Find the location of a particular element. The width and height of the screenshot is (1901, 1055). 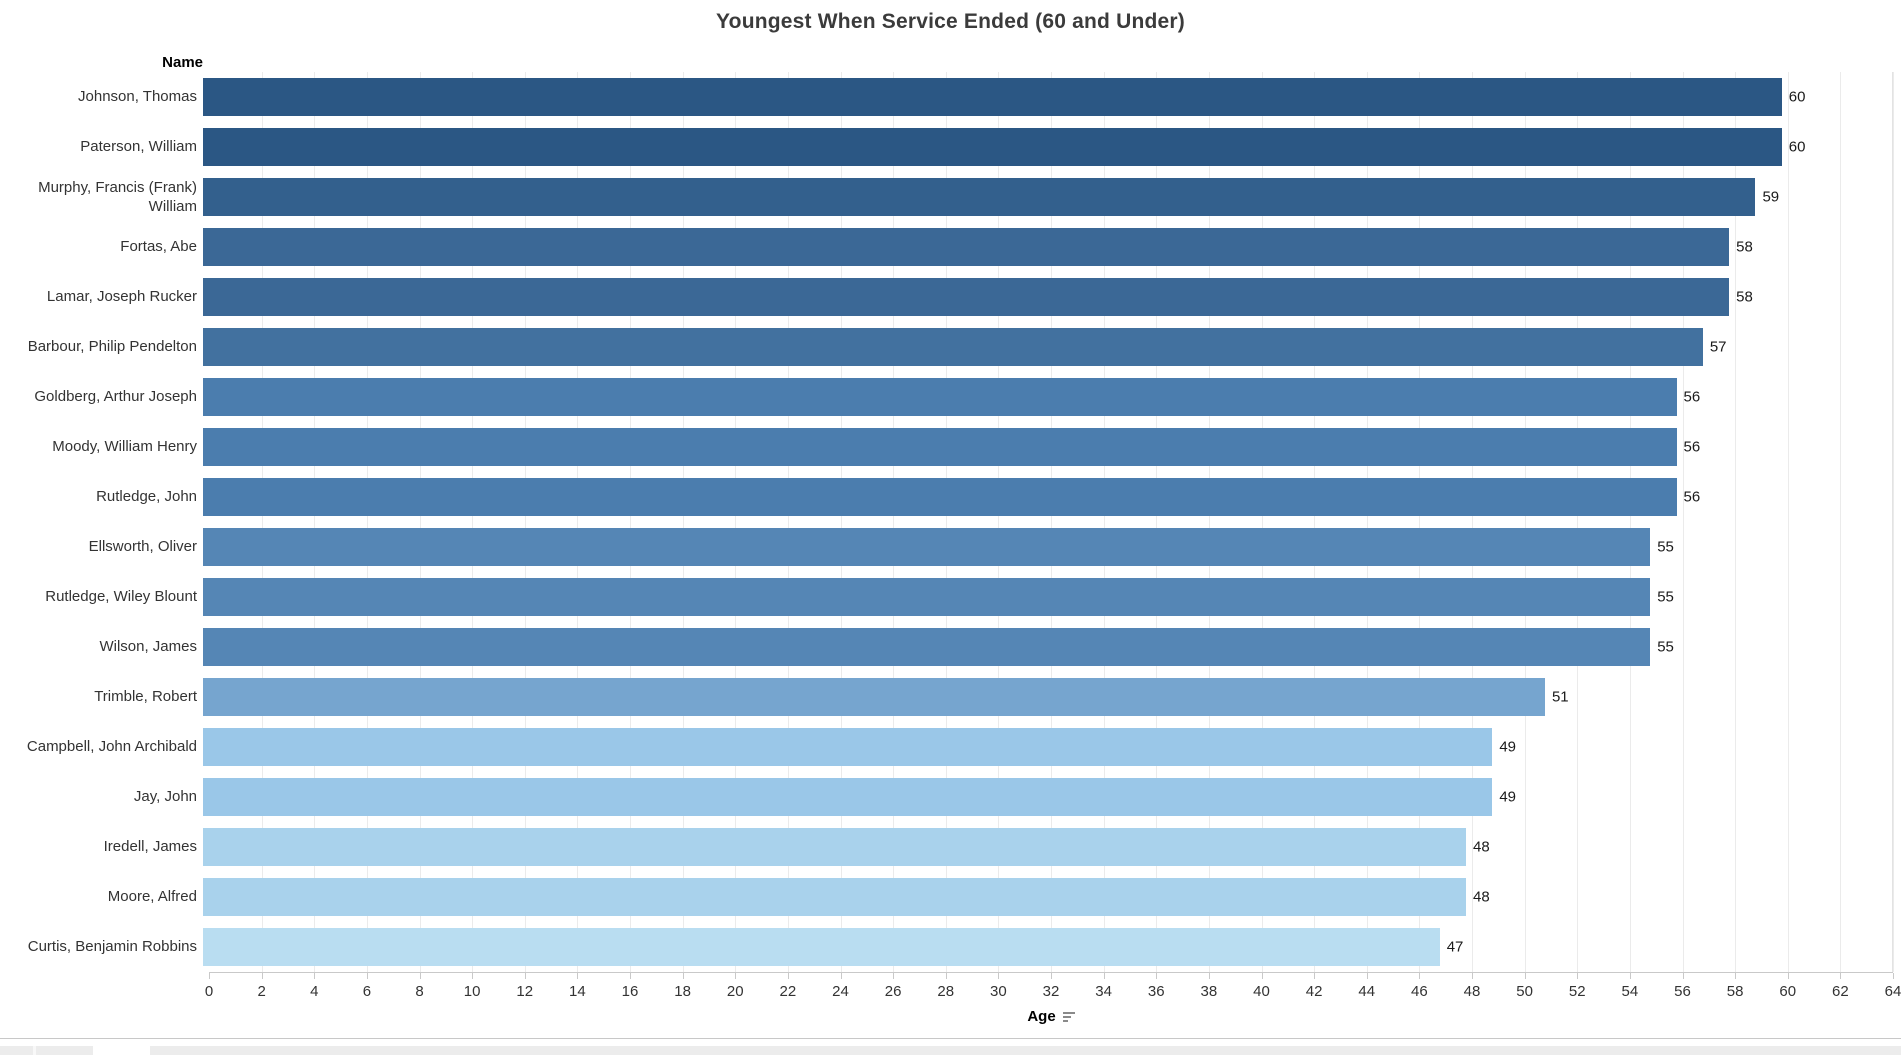

bar-track: 47 is located at coordinates (1045, 947).